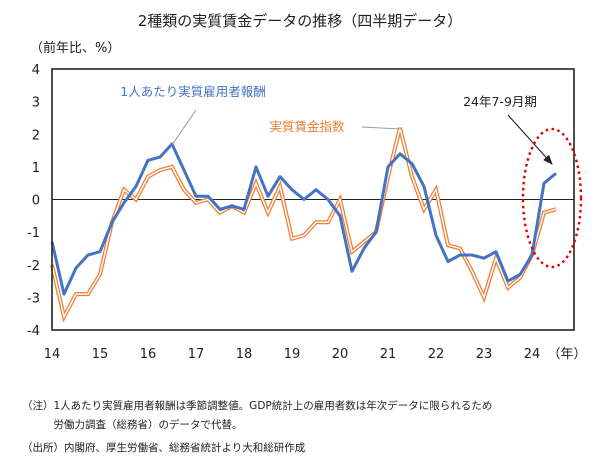  I want to click on x-tick-label: 17, so click(196, 354).